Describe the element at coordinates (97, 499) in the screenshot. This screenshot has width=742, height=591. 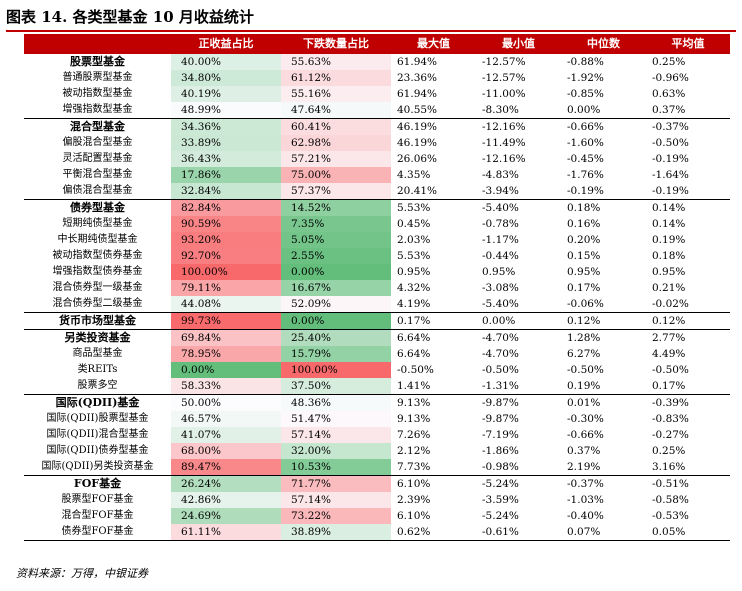
I see `fund-name-cell: 股票型FOF基金` at that location.